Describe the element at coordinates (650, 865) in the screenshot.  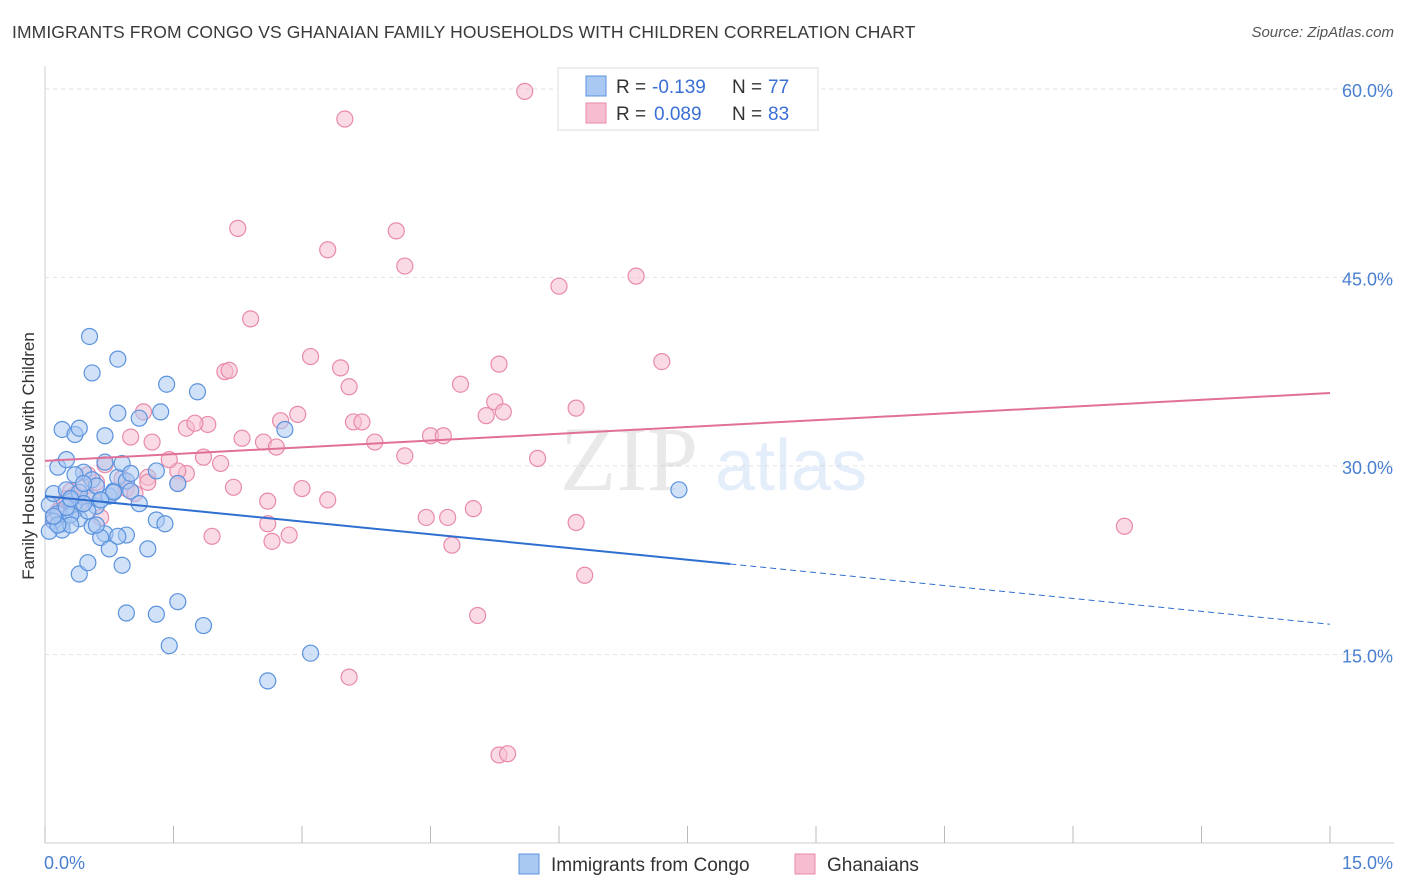
I see `bottom-legend-label-congo: Immigrants from Congo` at that location.